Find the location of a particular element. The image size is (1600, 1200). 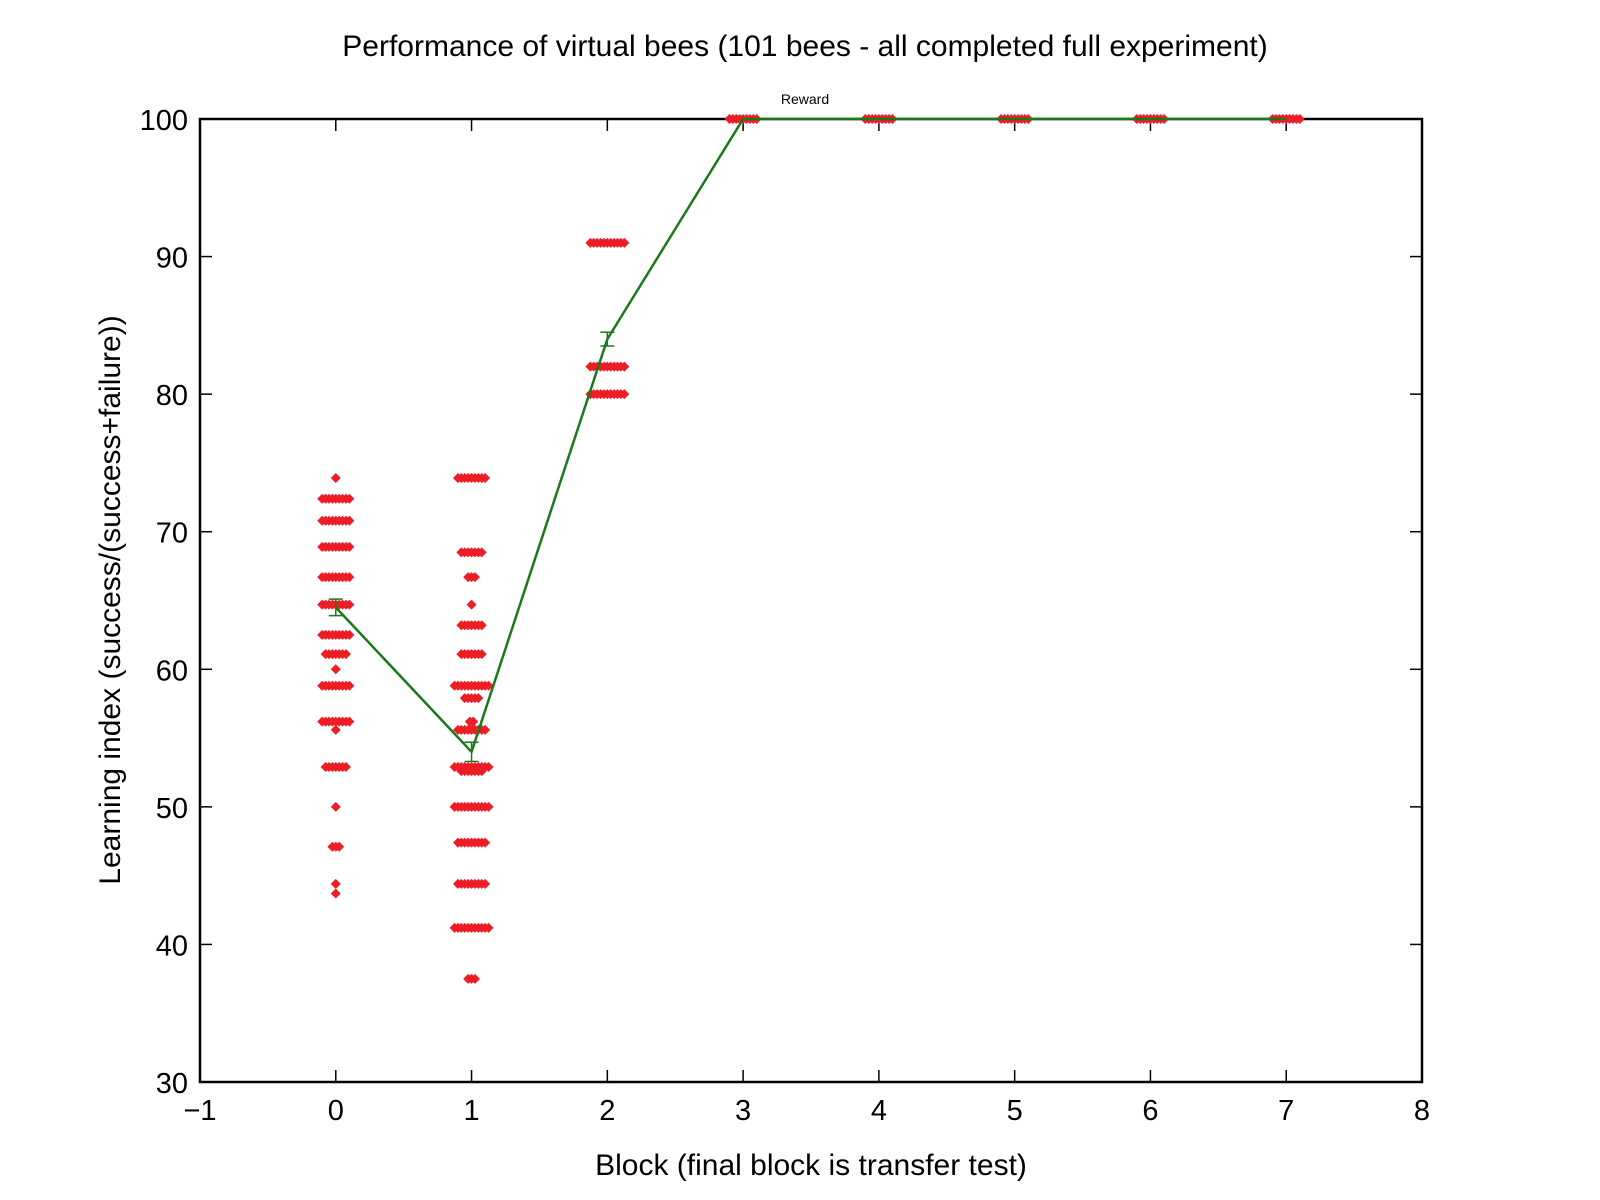

y-tick-label: 100 is located at coordinates (164, 121).